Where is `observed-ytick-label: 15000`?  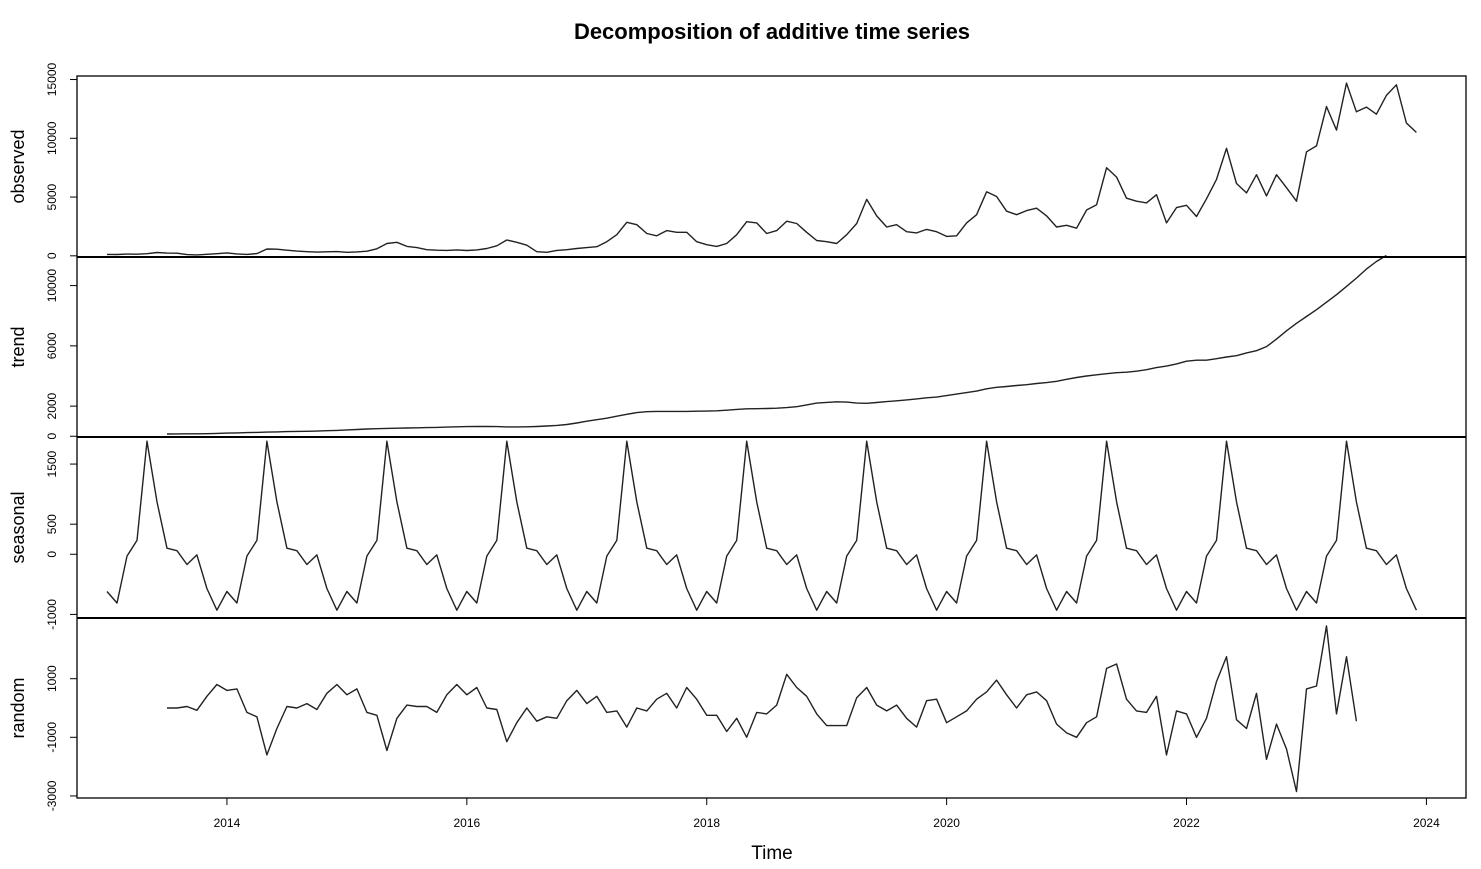 observed-ytick-label: 15000 is located at coordinates (52, 79).